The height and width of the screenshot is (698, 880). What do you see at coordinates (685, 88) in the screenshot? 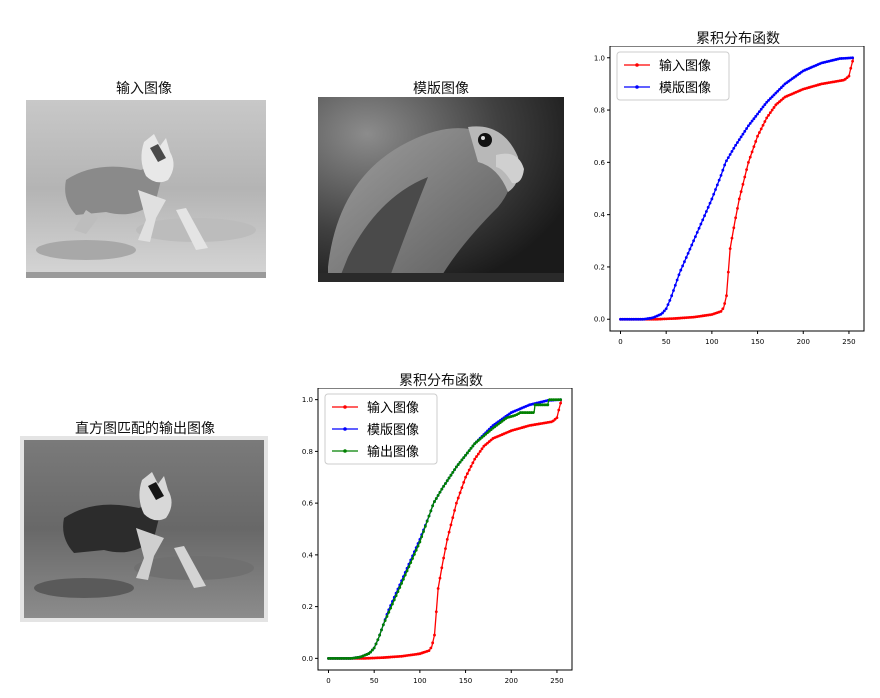
I see `legend-label: 模版图像` at bounding box center [685, 88].